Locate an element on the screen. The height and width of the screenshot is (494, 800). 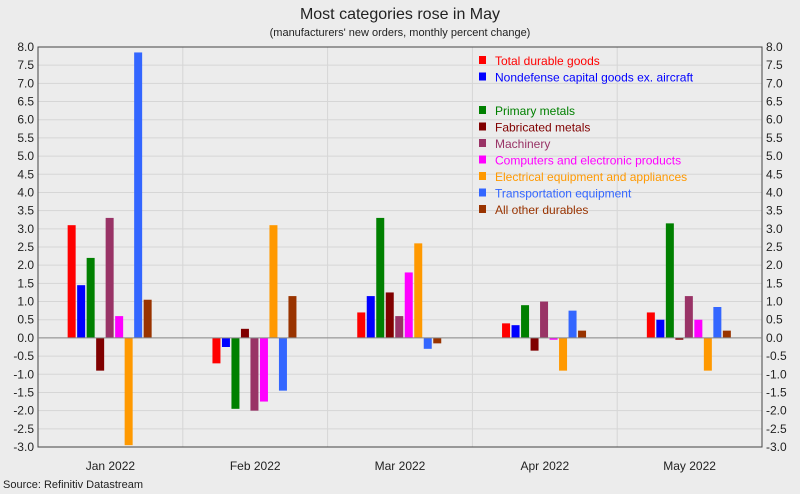
y-tick-label-left: 8.0 is located at coordinates (25, 47).